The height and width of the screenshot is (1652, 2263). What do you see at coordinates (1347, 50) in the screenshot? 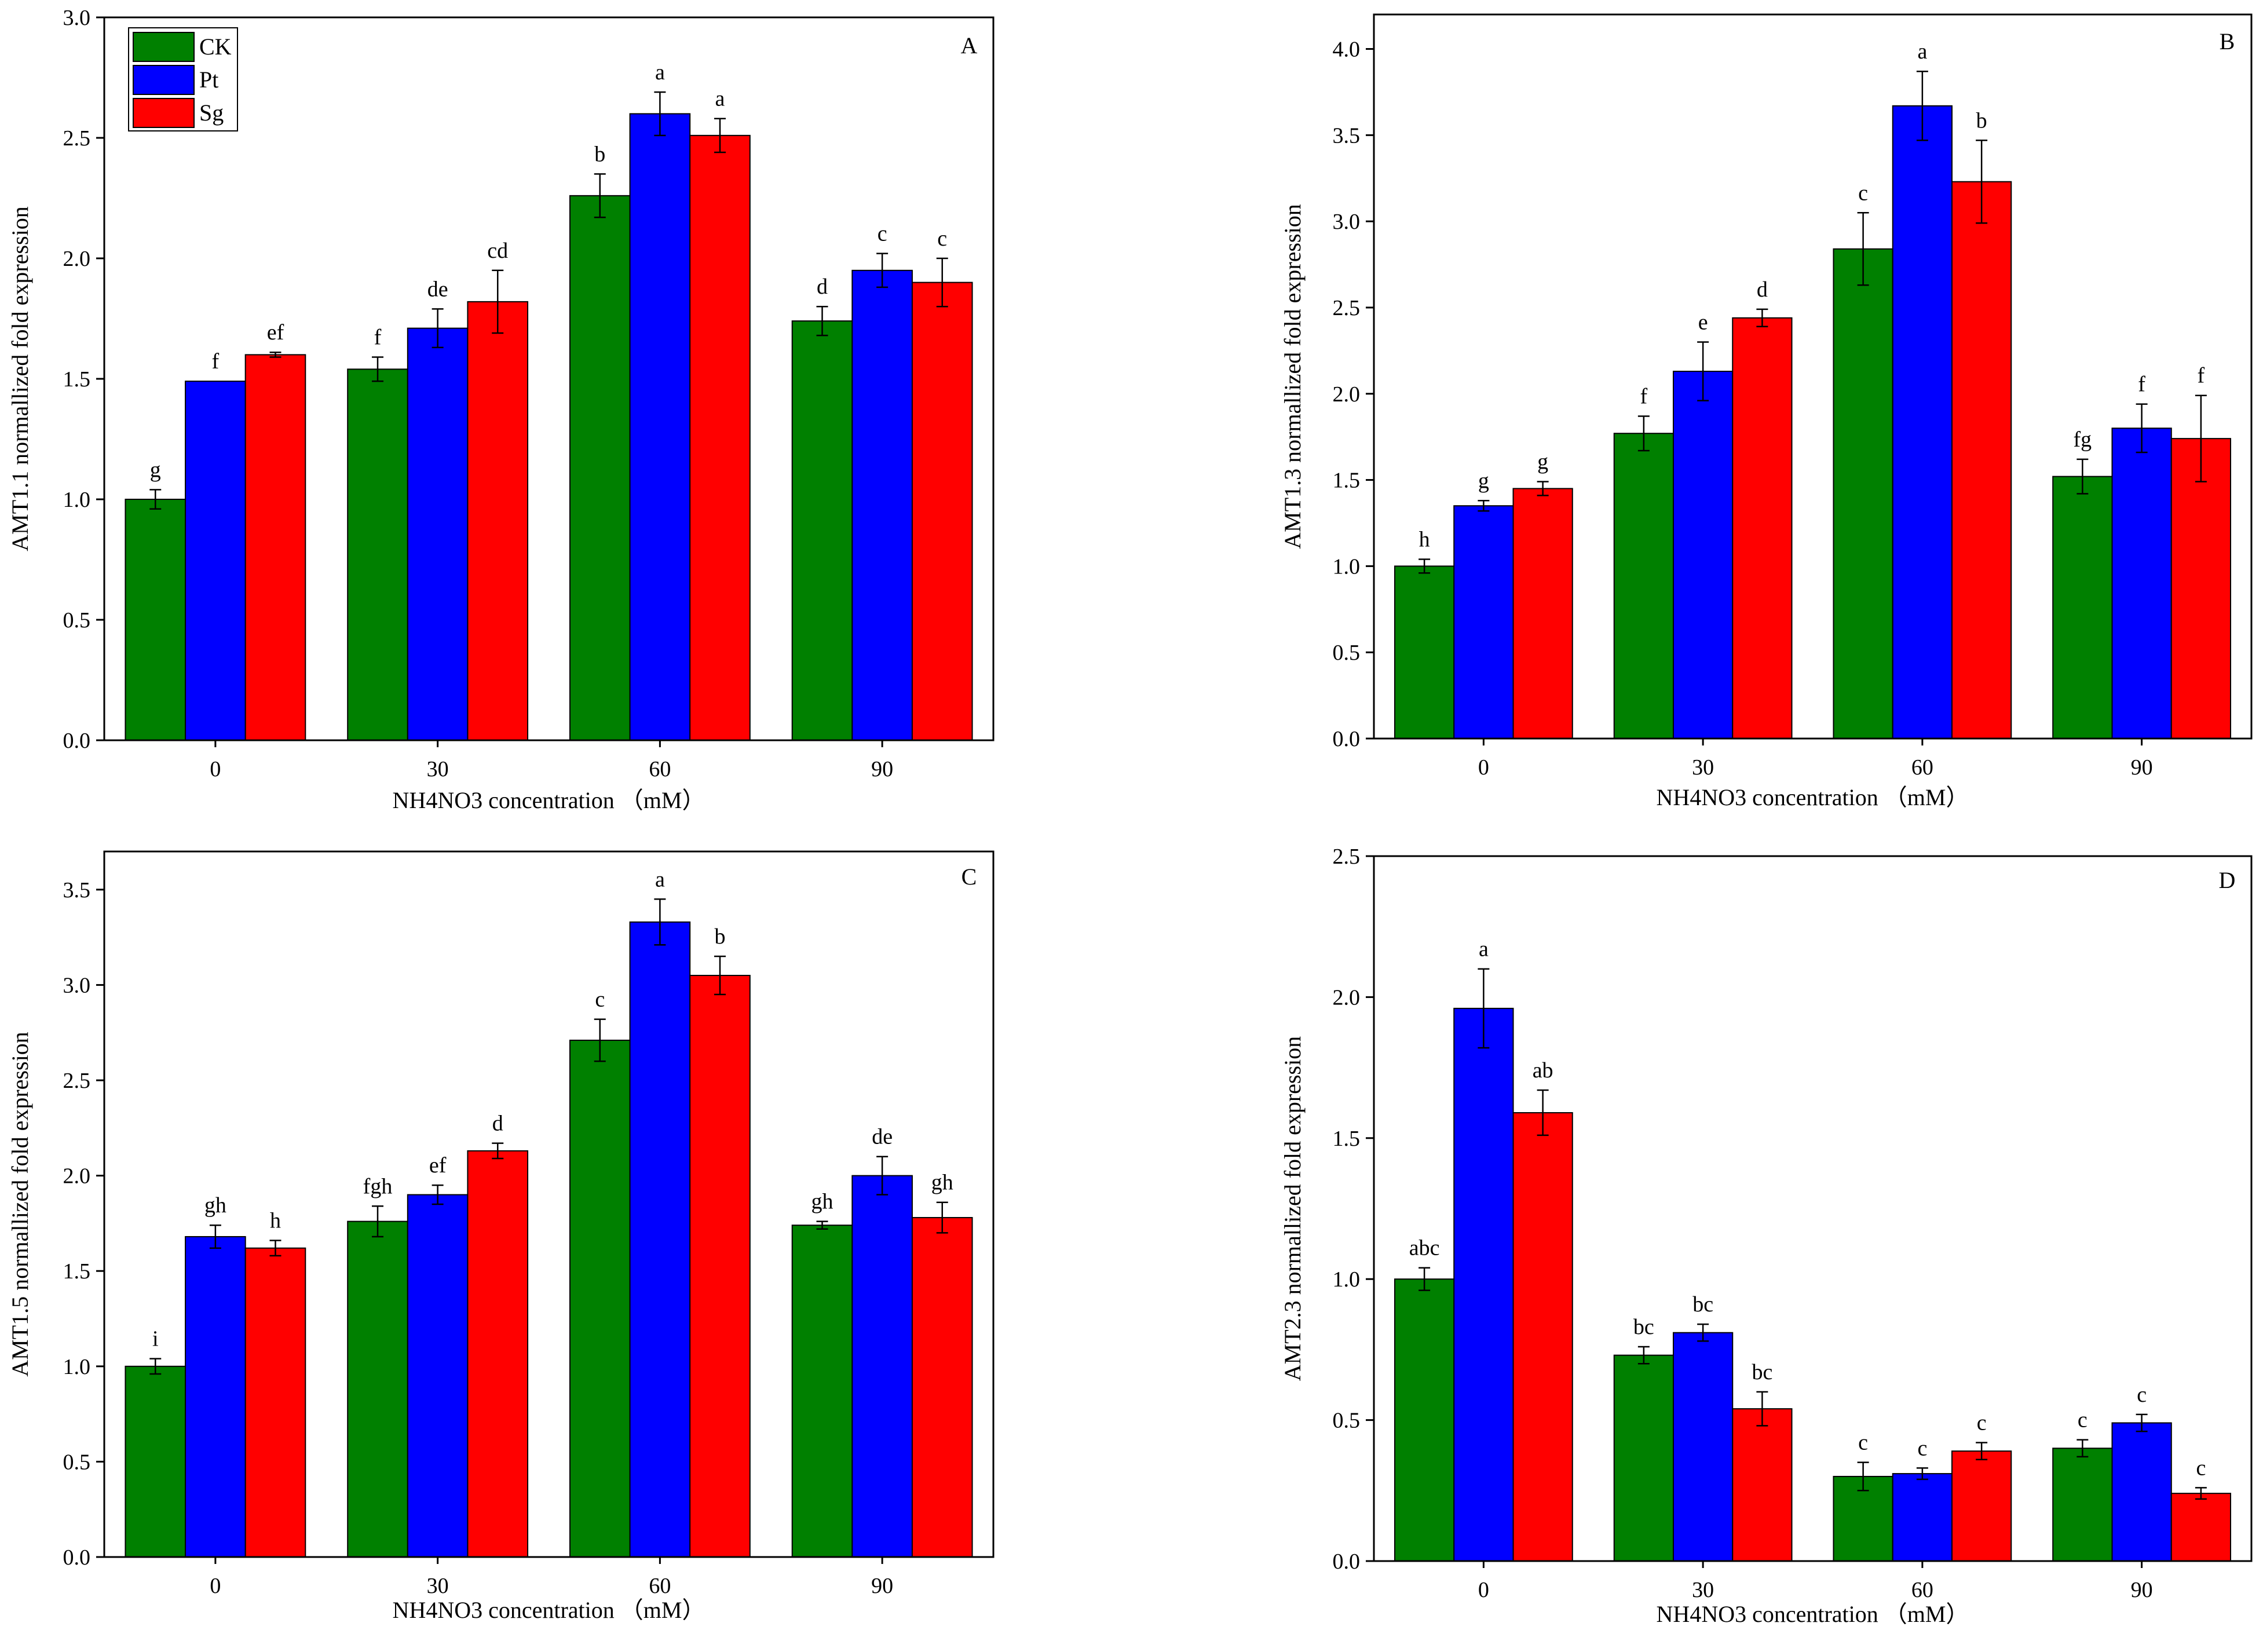
I see `y-tick-label: 4.0` at bounding box center [1347, 50].